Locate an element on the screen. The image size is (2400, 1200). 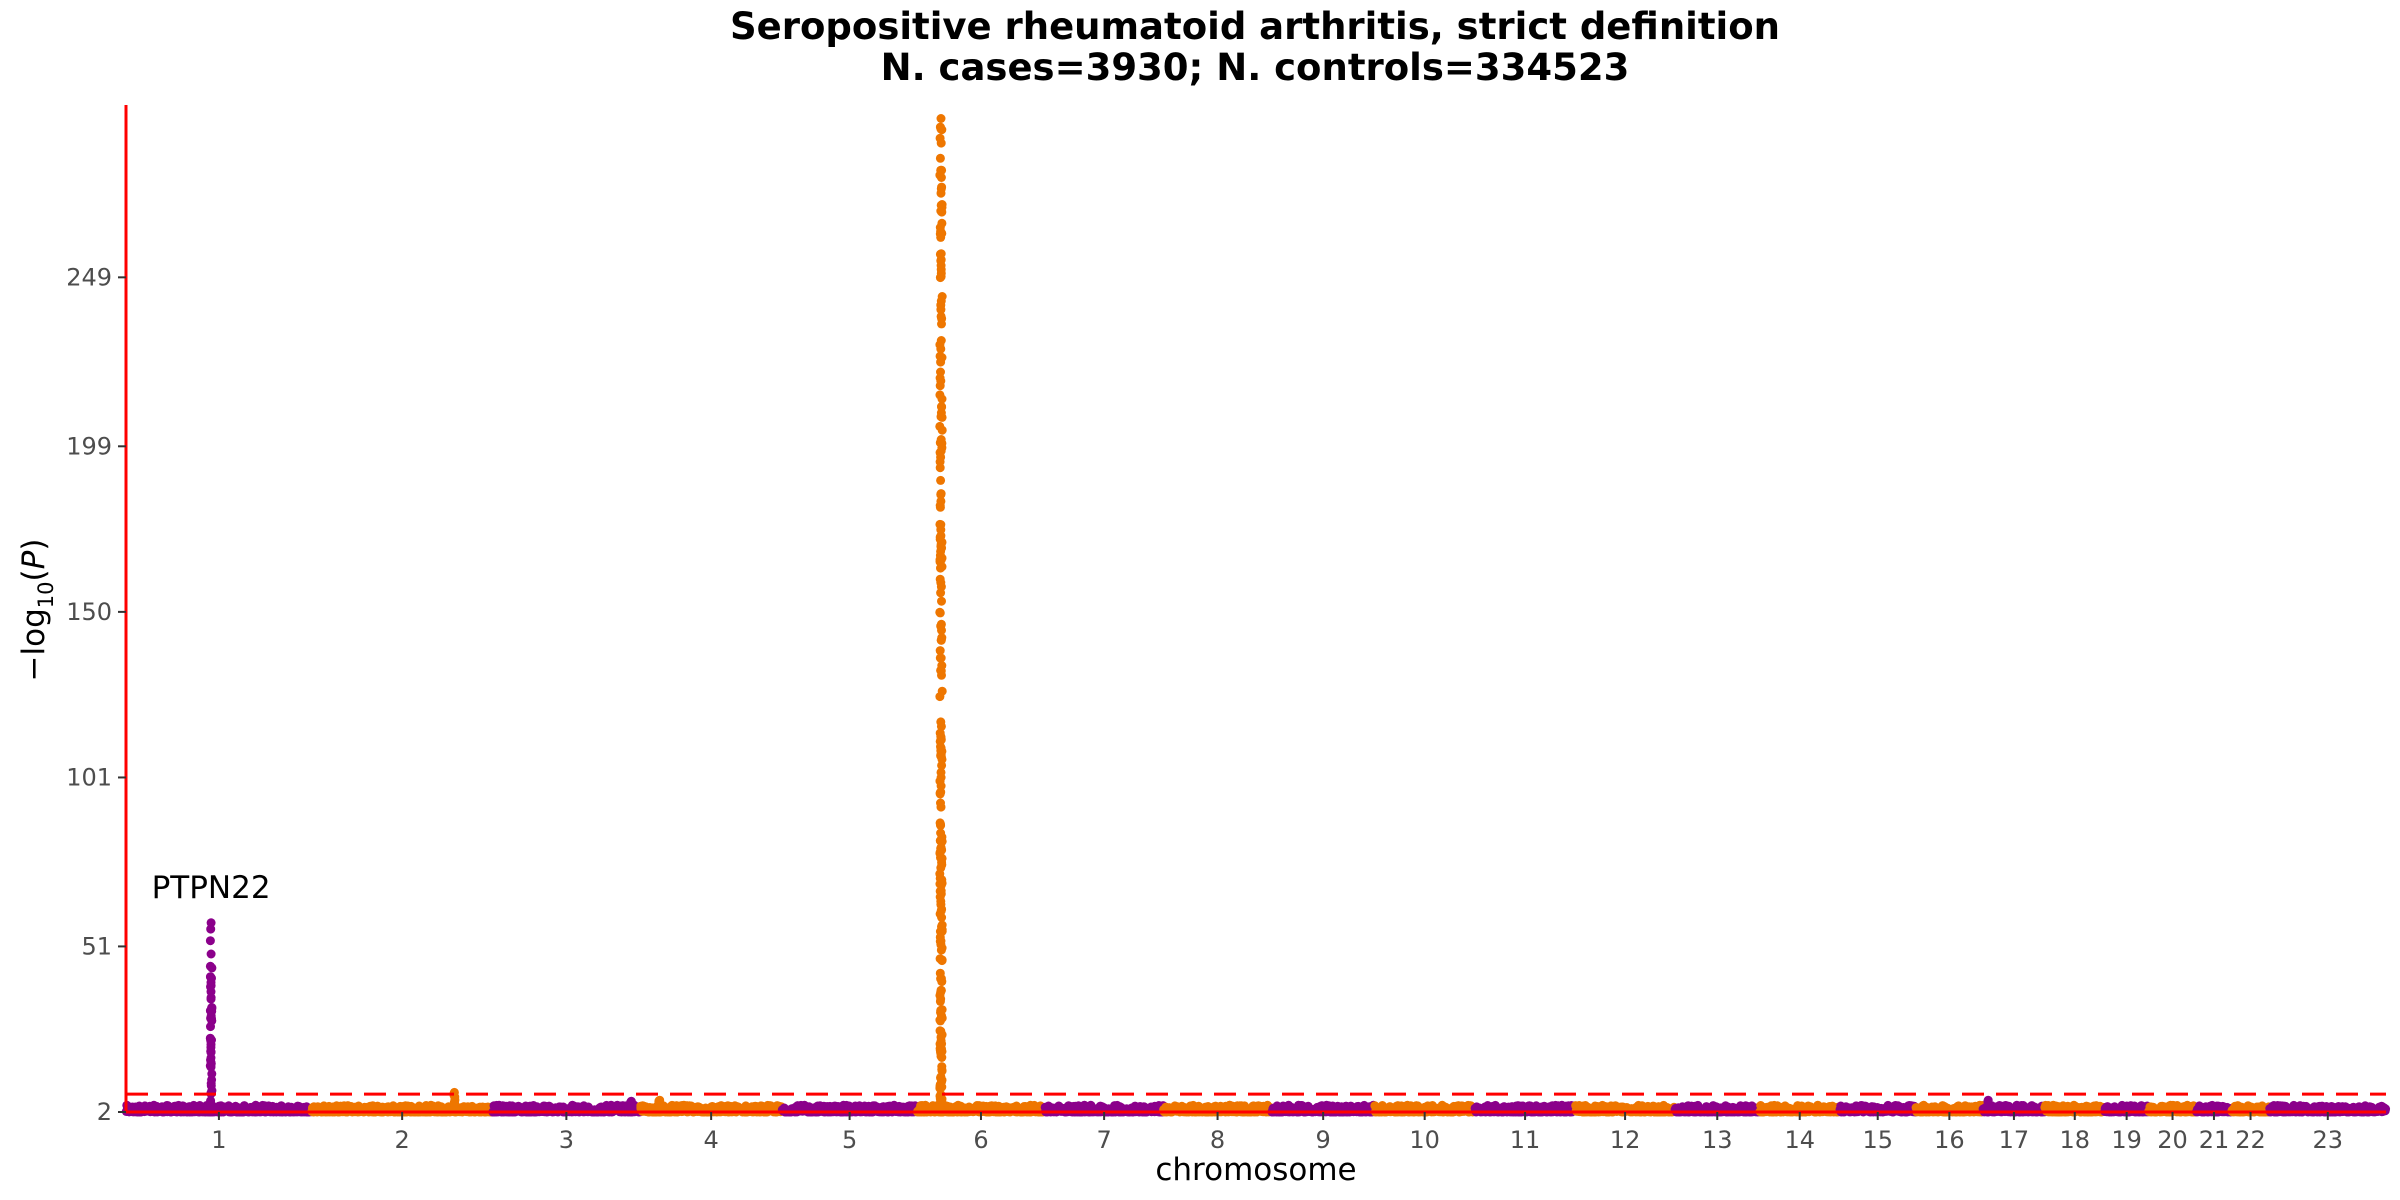
chromosome-13-points is located at coordinates (1717, 1108).